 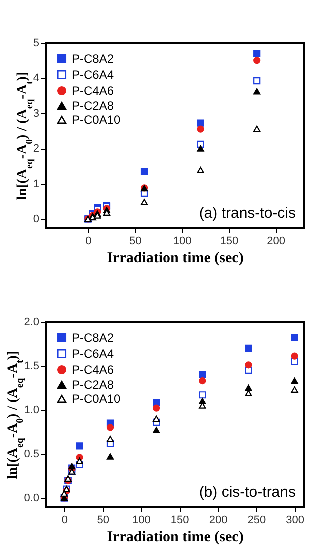 I want to click on y-tick-label: 3, so click(x=36, y=114).